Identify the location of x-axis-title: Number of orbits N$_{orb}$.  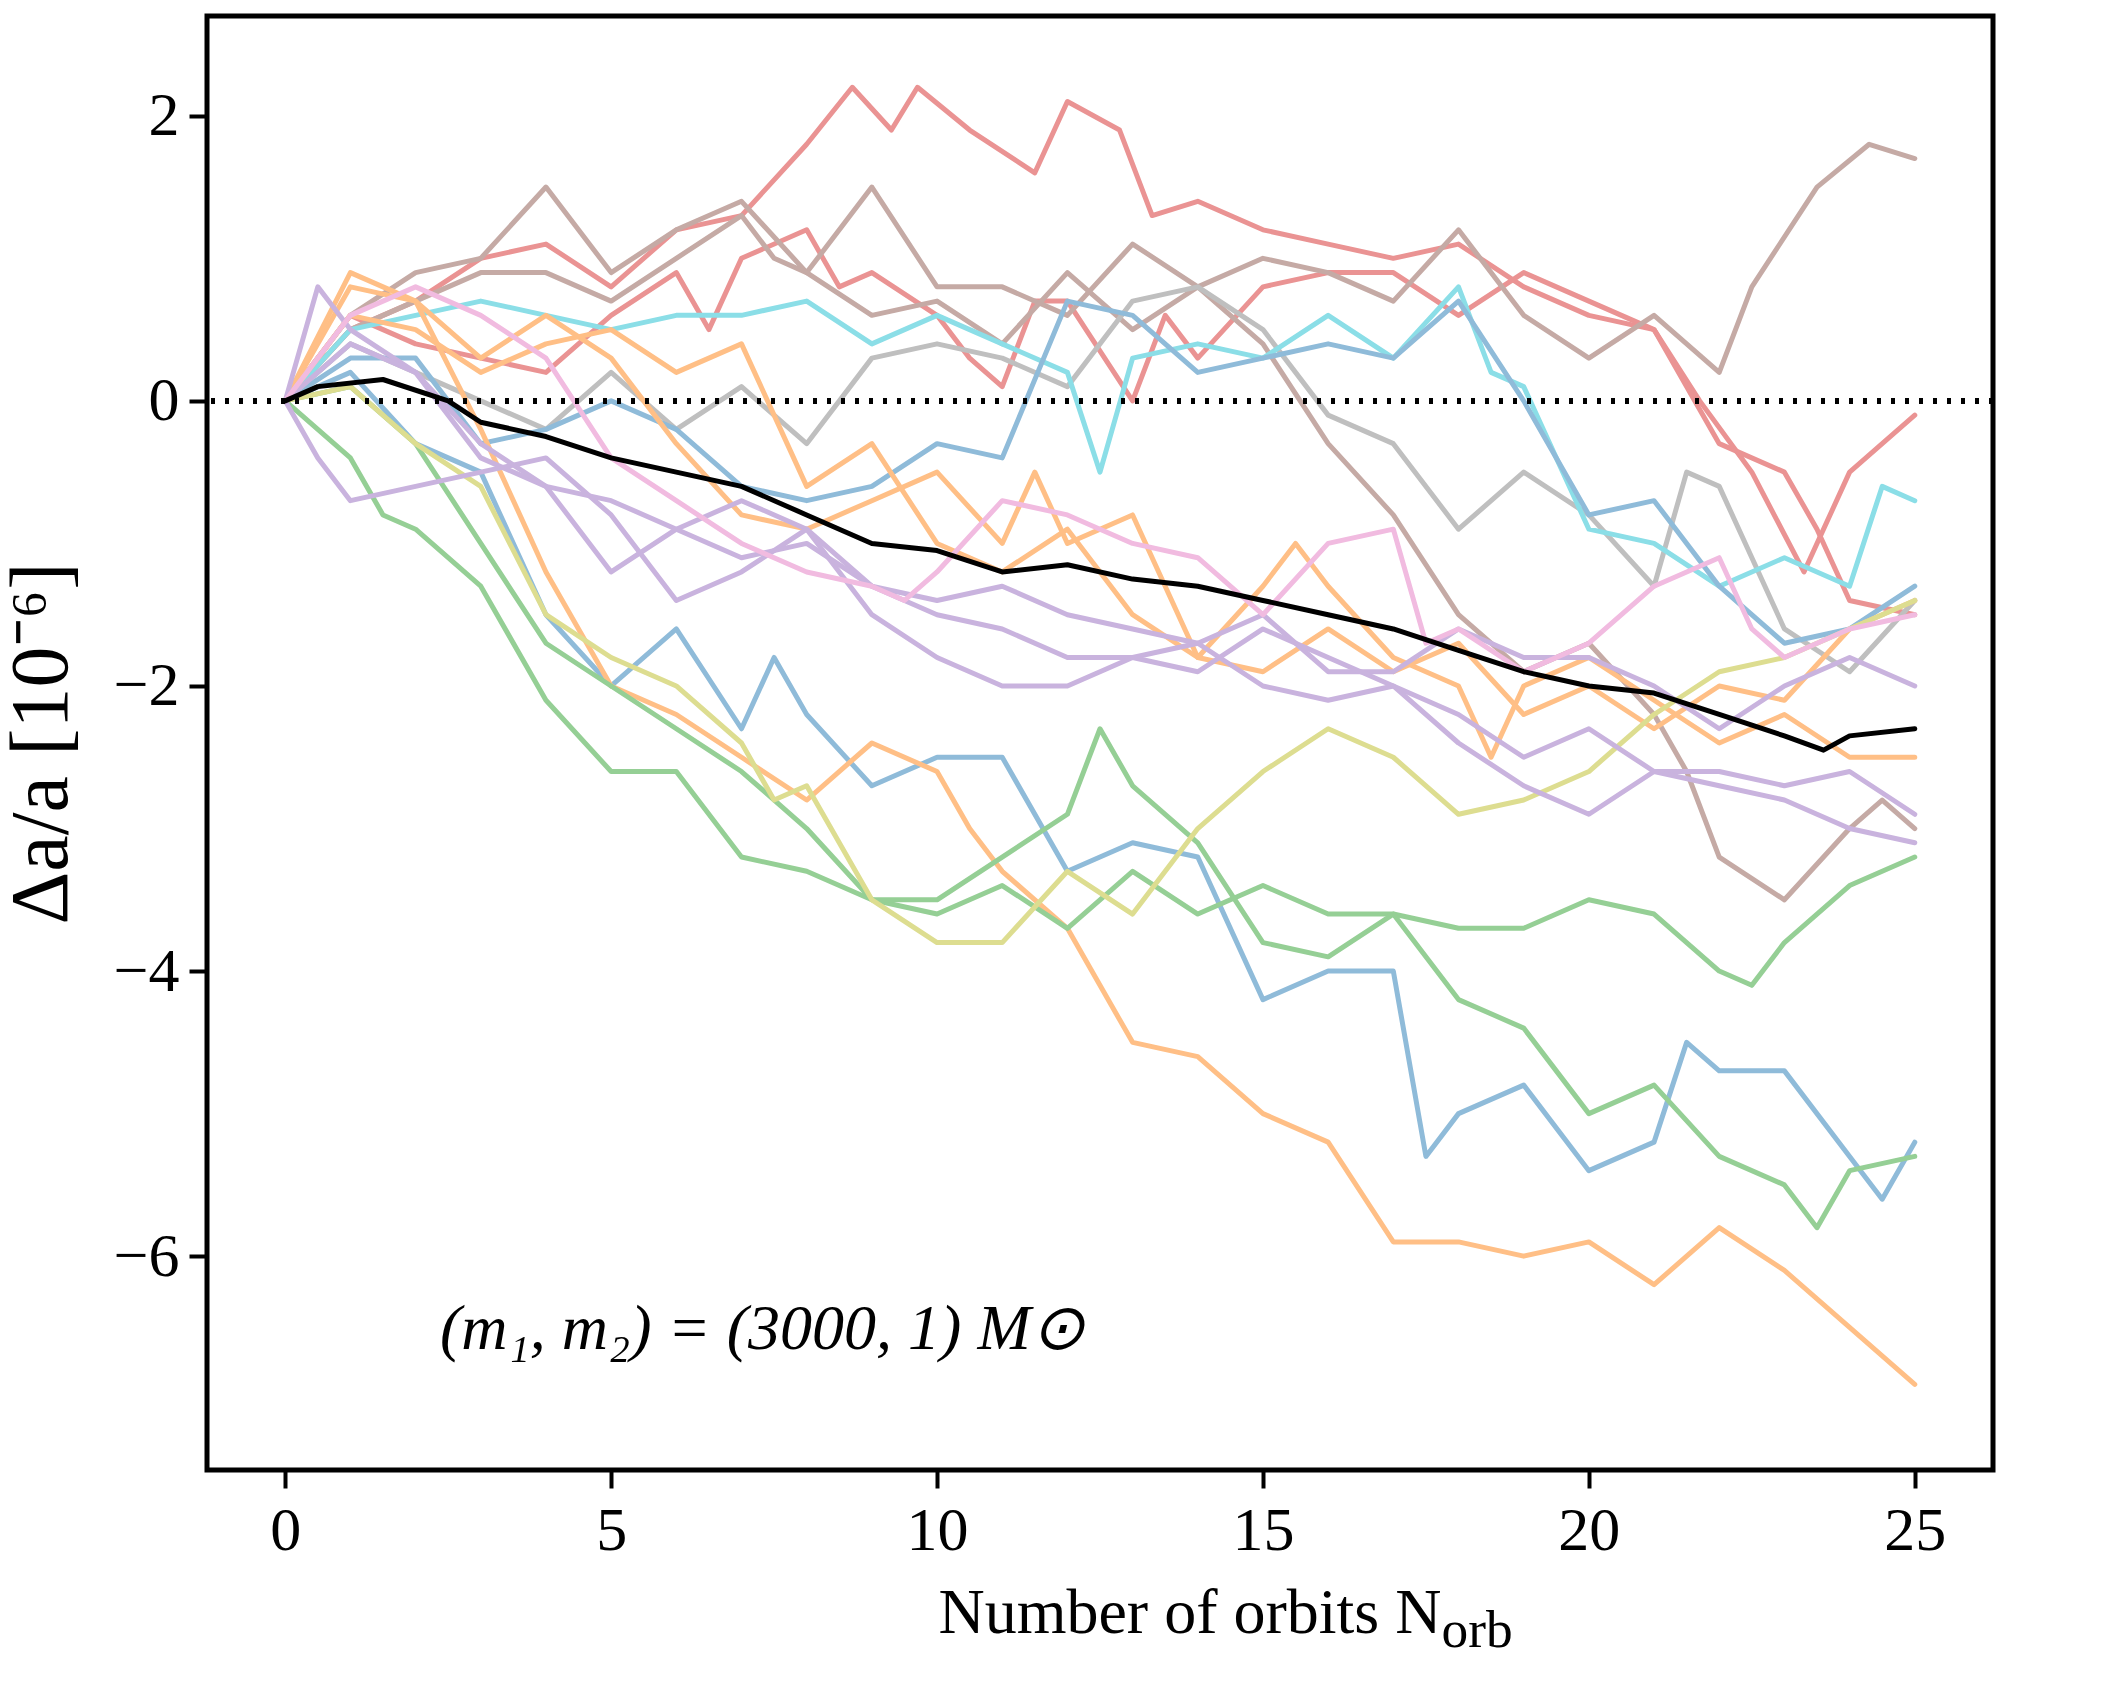
(1225, 1617).